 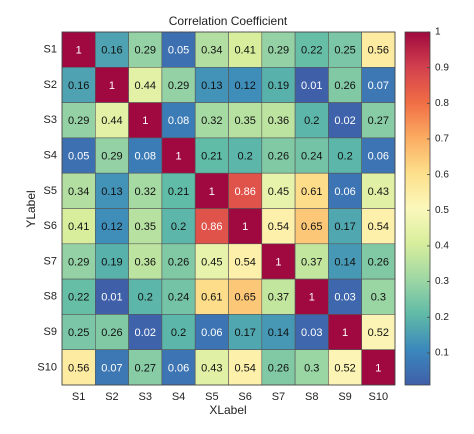 What do you see at coordinates (244, 397) in the screenshot?
I see `x-tick-label: S6` at bounding box center [244, 397].